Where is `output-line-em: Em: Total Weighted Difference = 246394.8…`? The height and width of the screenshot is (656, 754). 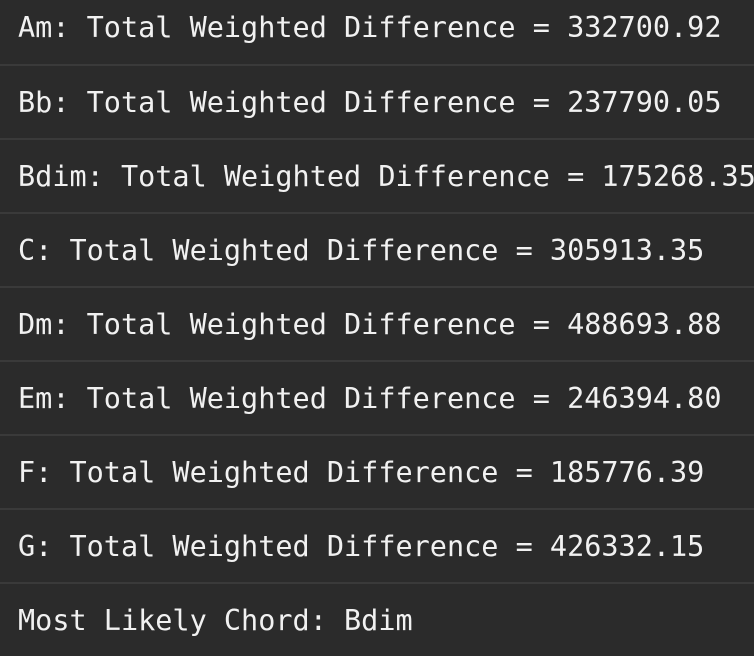 output-line-em: Em: Total Weighted Difference = 246394.8… is located at coordinates (377, 399).